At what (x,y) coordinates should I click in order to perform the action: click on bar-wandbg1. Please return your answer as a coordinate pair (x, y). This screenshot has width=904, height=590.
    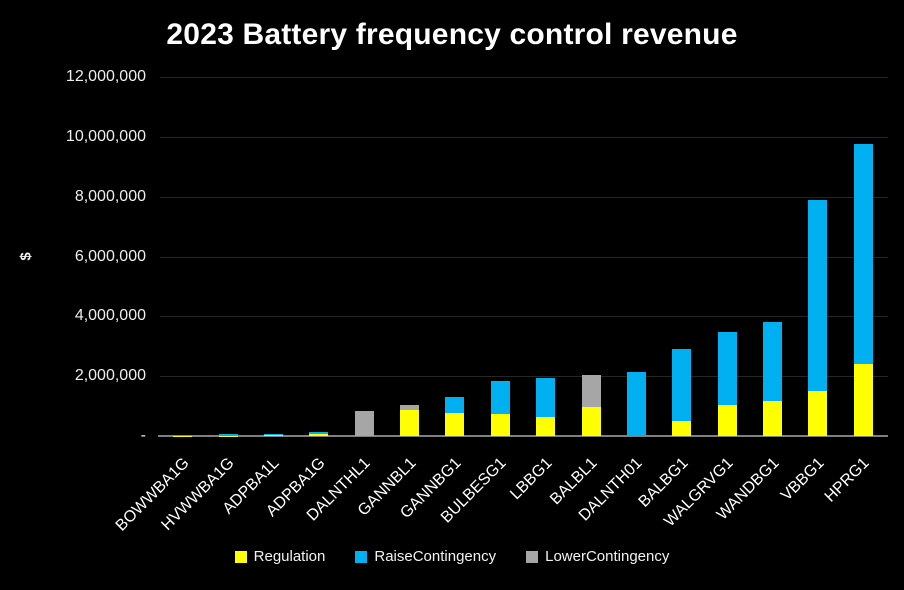
    Looking at the image, I should click on (773, 379).